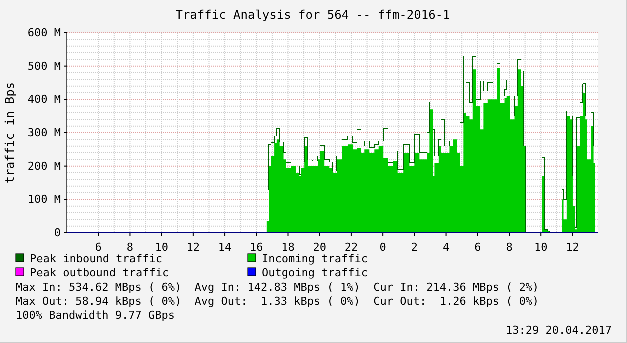 The height and width of the screenshot is (343, 627). Describe the element at coordinates (45, 33) in the screenshot. I see `y-tick-label: 600 M` at that location.